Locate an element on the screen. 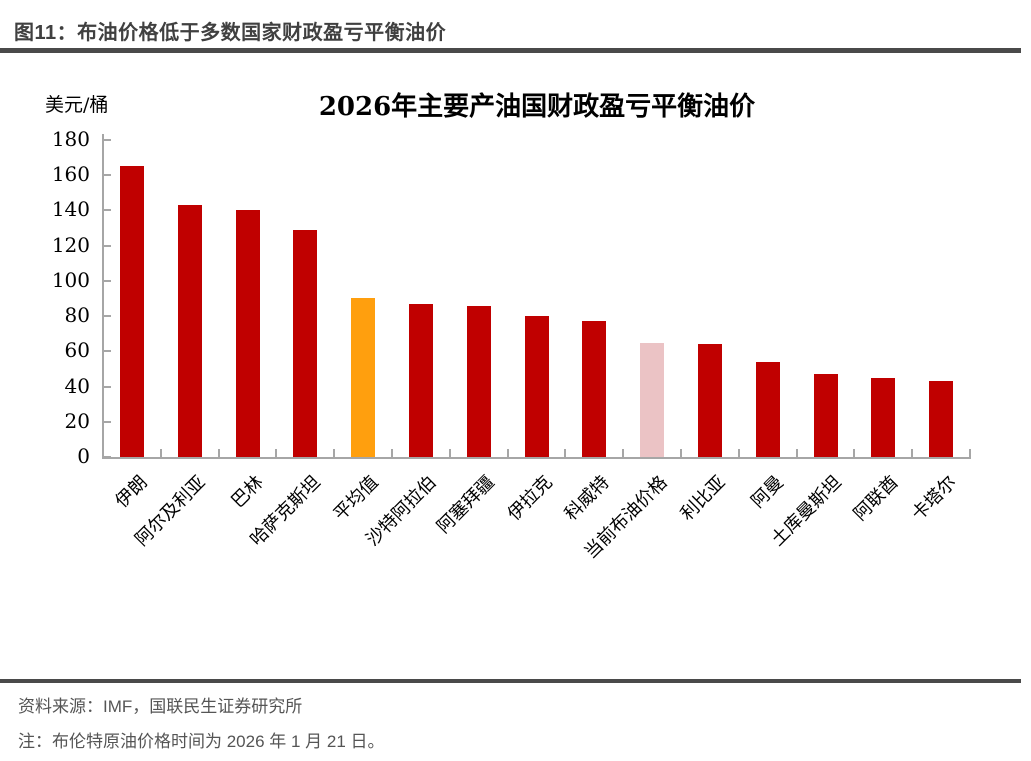  bar-当前布油价格 is located at coordinates (652, 400).